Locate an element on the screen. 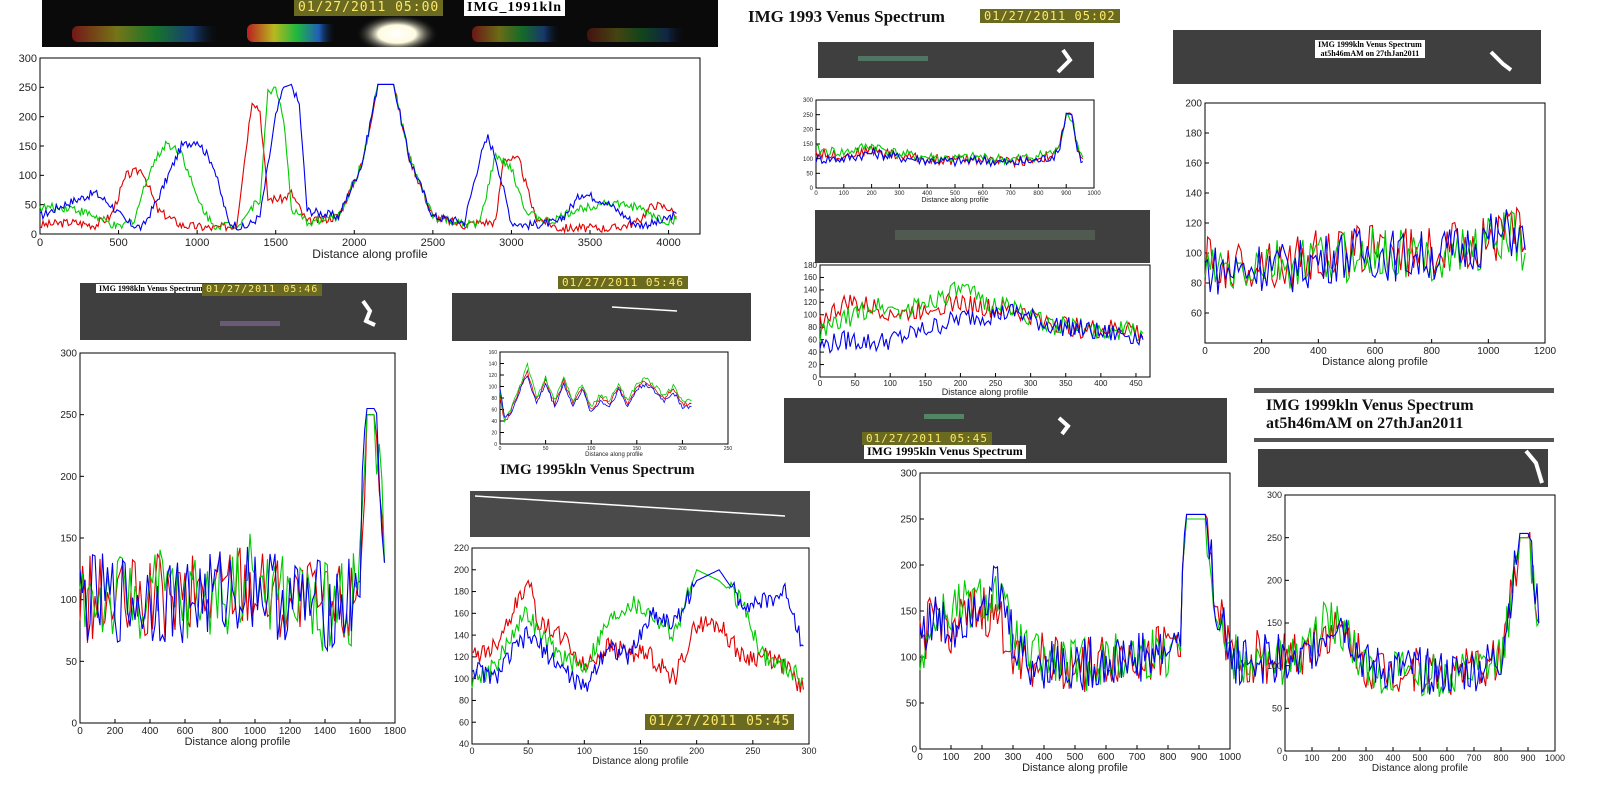 The width and height of the screenshot is (1600, 799). strip-1993b-image is located at coordinates (995, 235).